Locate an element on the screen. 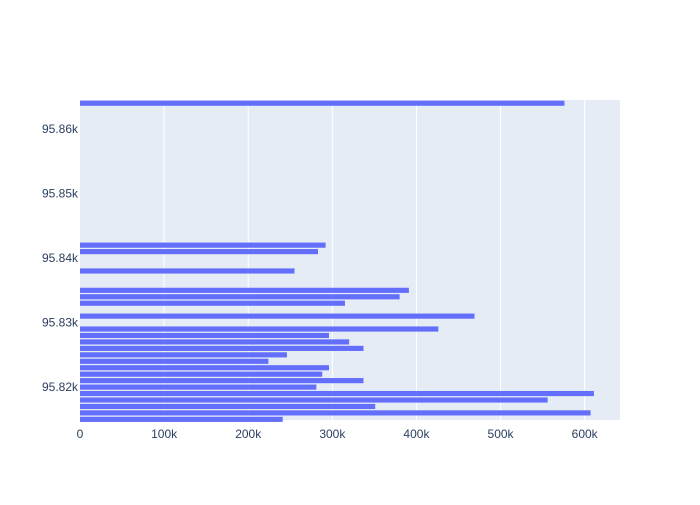 The height and width of the screenshot is (505, 700). x-tick-label: 300k is located at coordinates (332, 434).